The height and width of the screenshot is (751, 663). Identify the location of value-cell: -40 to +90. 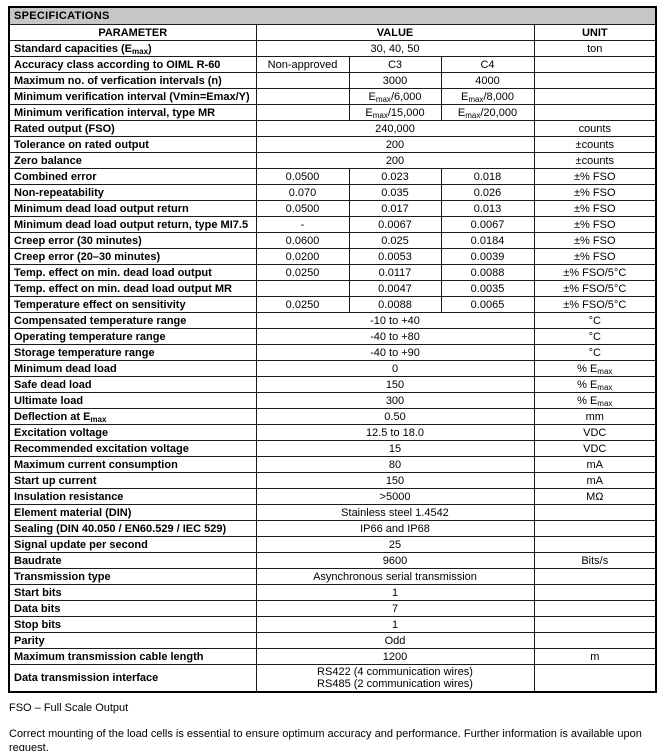
(395, 352).